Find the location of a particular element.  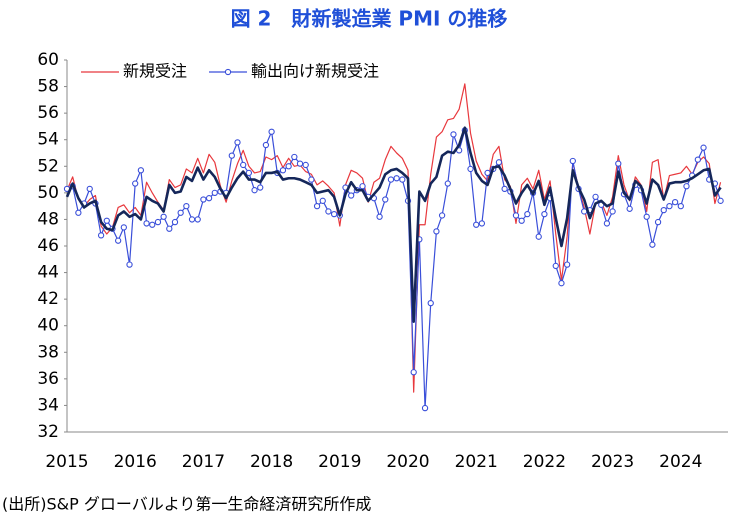

x-tick-label: 2020 is located at coordinates (407, 462).